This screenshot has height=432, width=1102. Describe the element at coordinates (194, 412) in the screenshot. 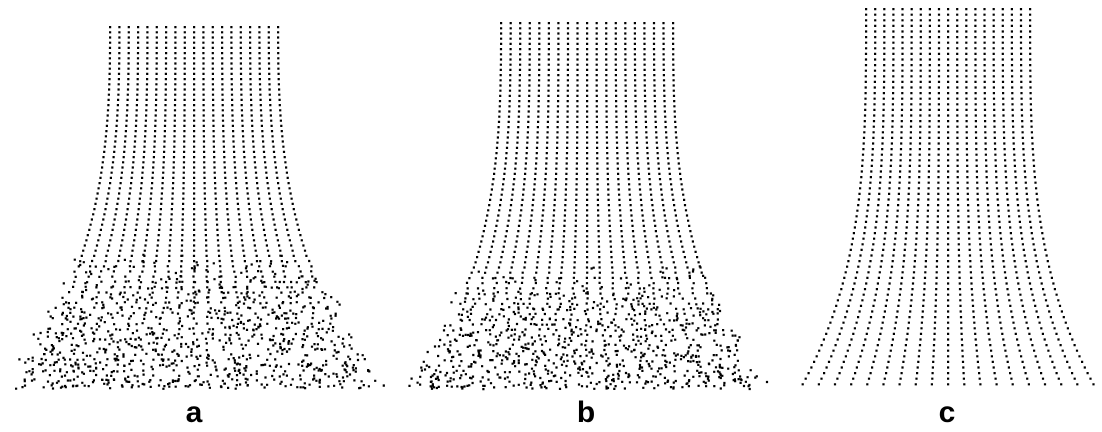

I see `panel-label-a: a` at that location.